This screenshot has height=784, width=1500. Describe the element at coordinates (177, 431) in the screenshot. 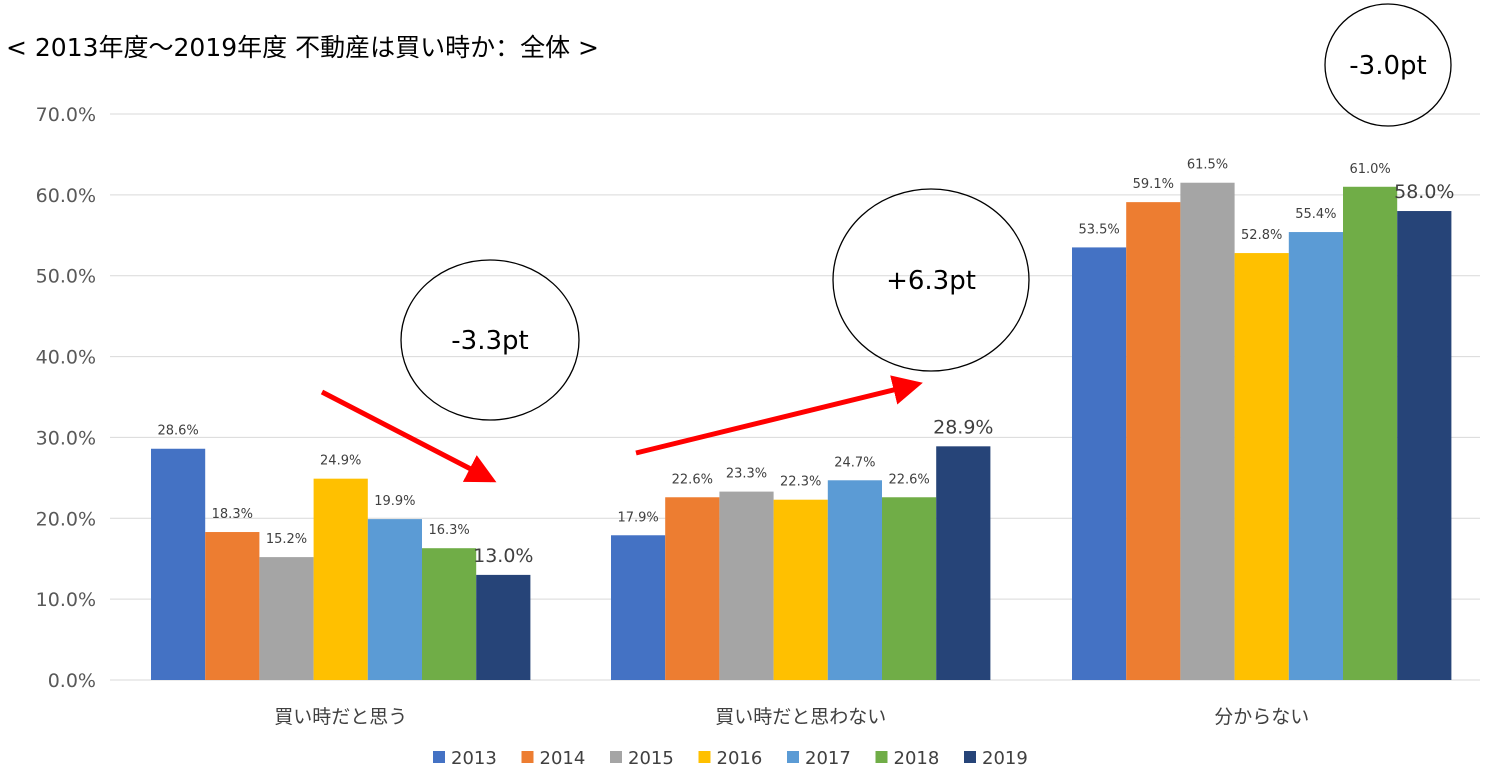

I see `data-label: 28.6%` at that location.